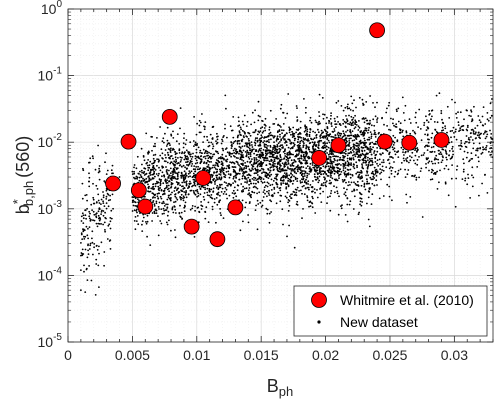 This screenshot has height=403, width=500. What do you see at coordinates (377, 30) in the screenshot?
I see `whitmire-point` at bounding box center [377, 30].